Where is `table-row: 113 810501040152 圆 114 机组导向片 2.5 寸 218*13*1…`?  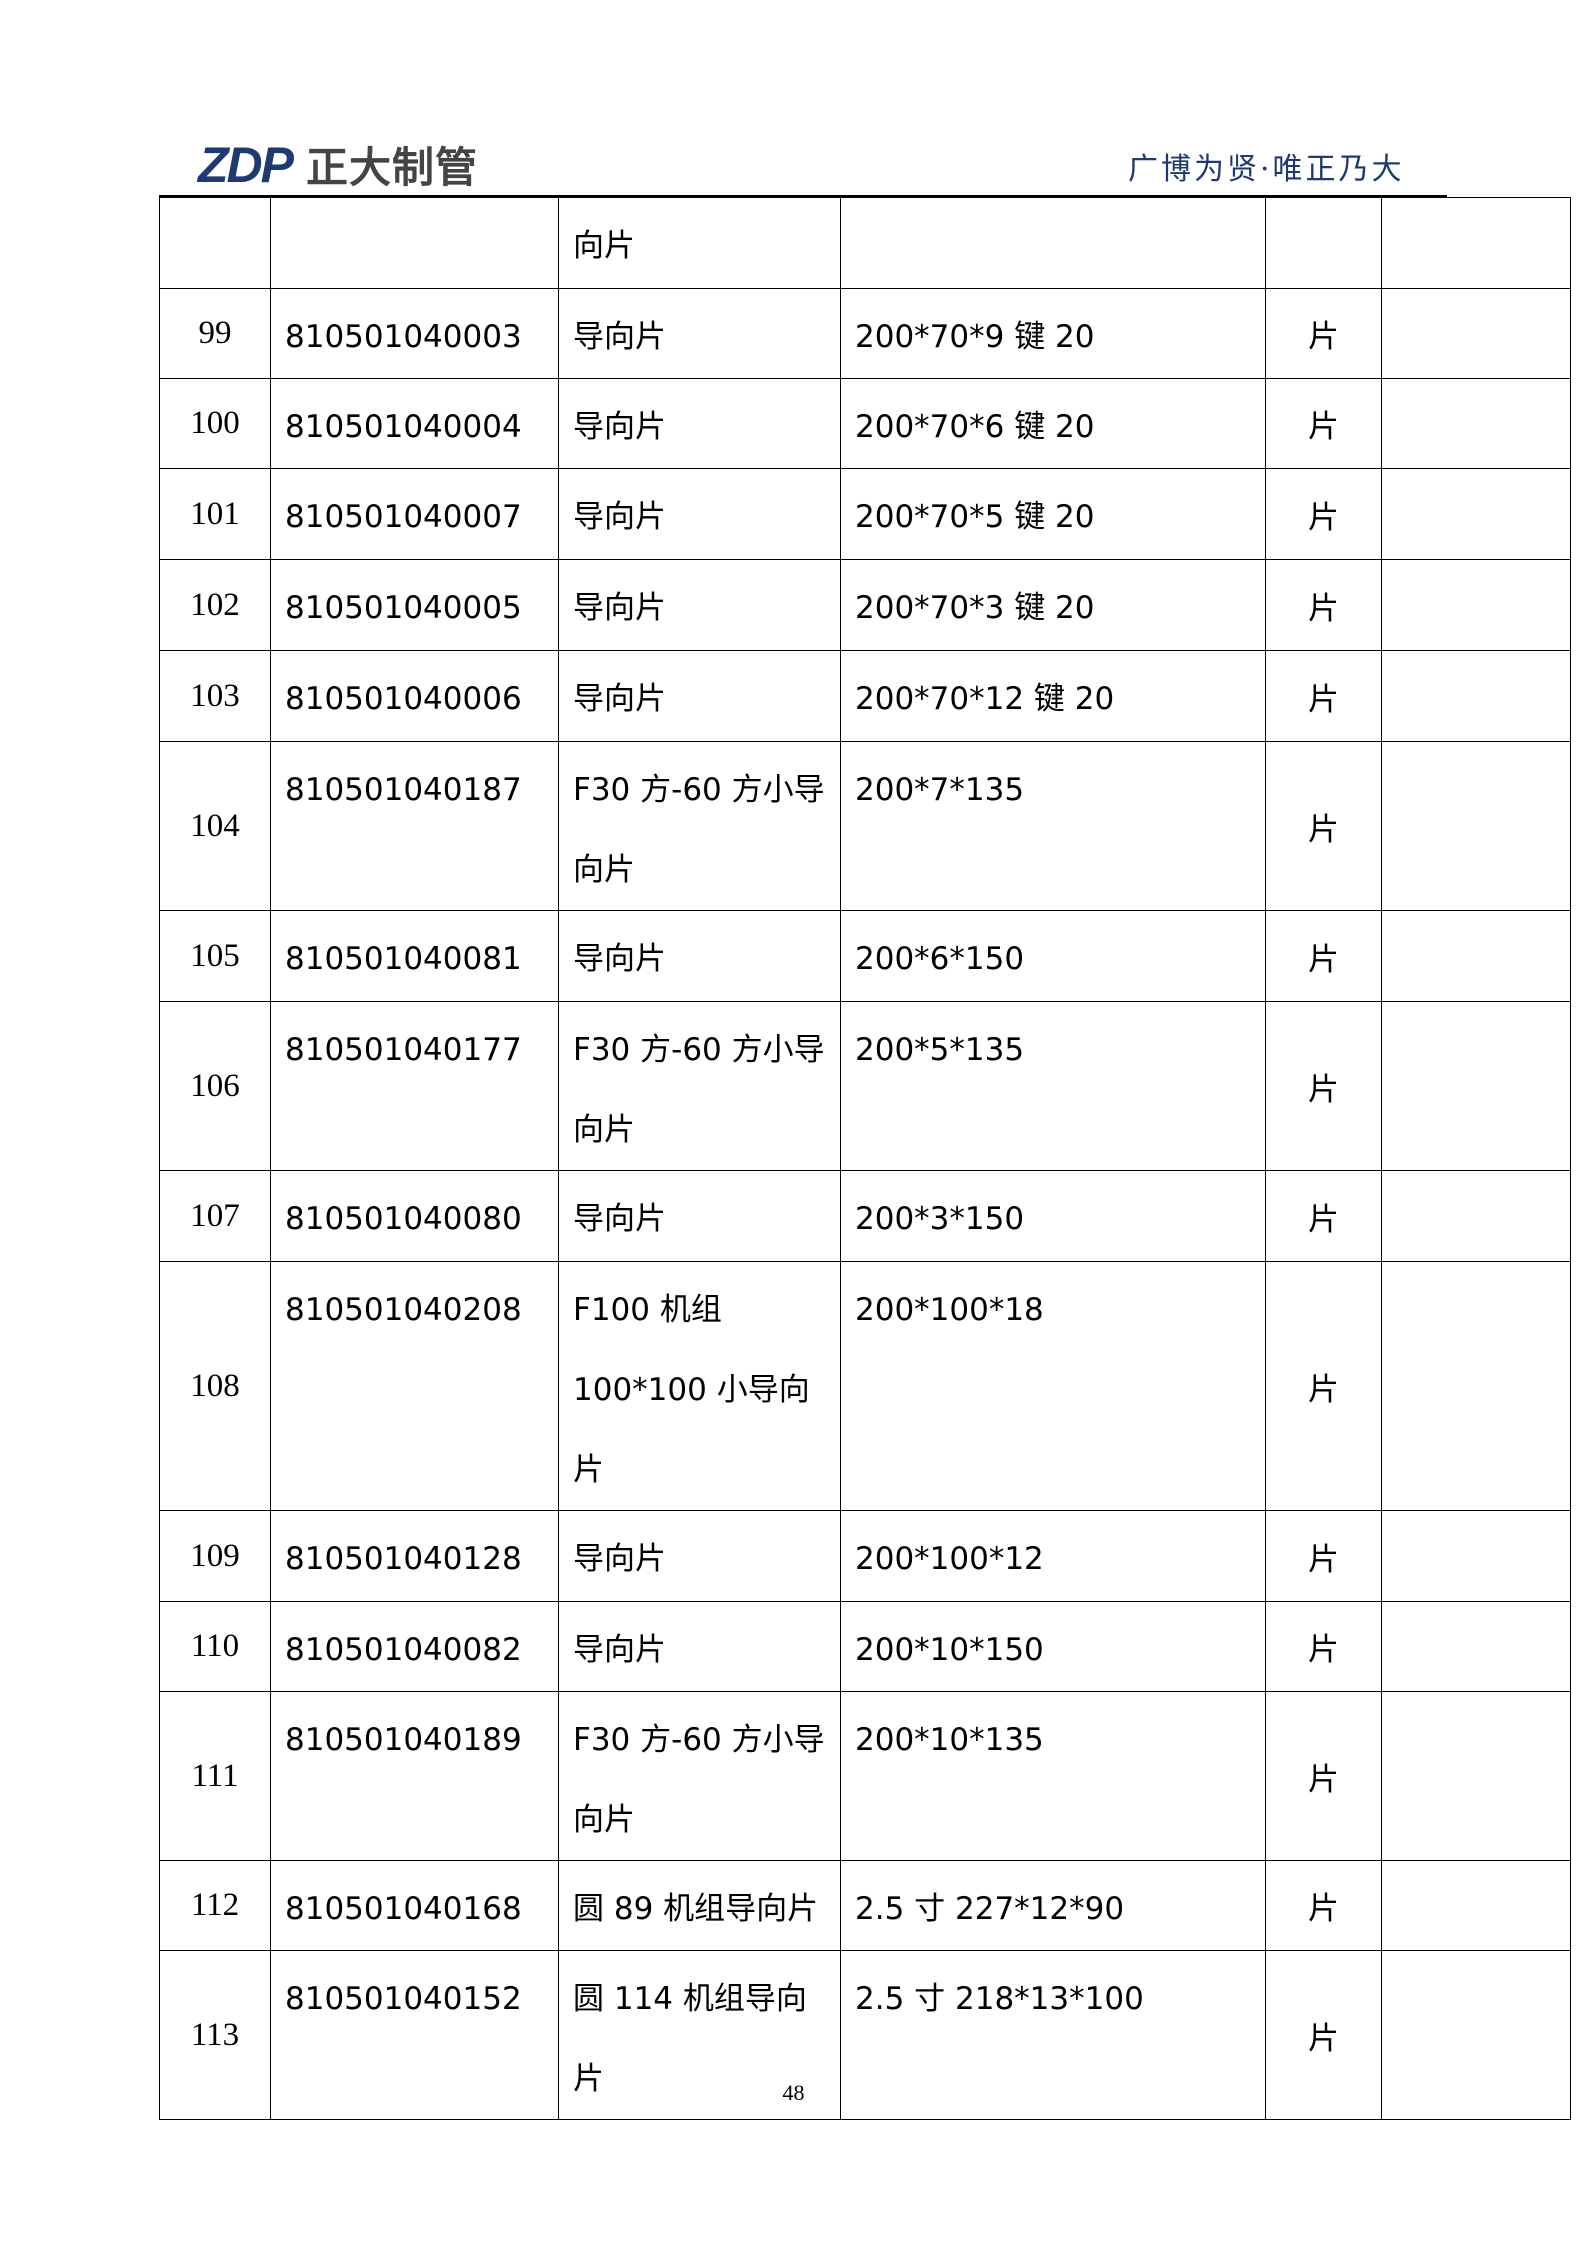
table-row: 113 810501040152 圆 114 机组导向片 2.5 寸 218*13*1… is located at coordinates (865, 2035).